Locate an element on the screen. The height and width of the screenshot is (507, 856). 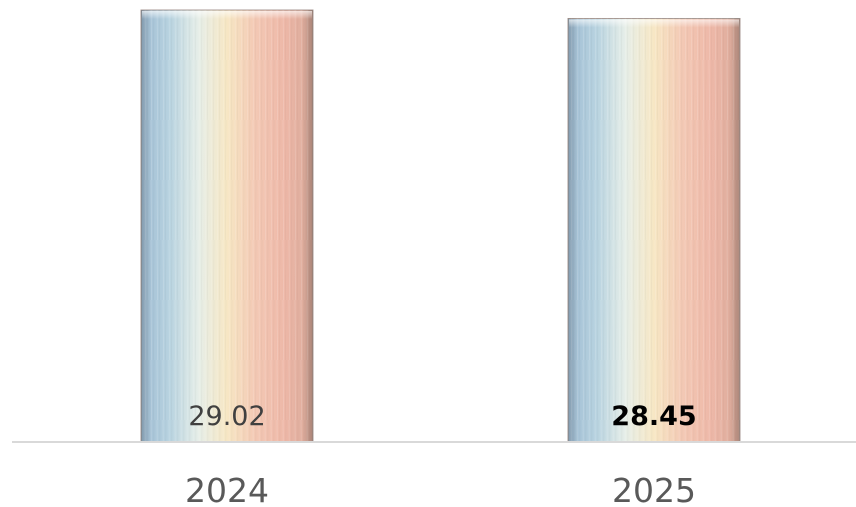
data-label-2024: 29.02 is located at coordinates (226, 416).